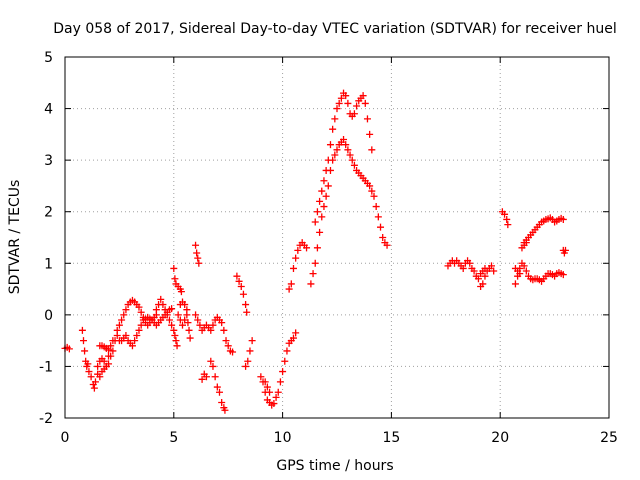 Image resolution: width=640 pixels, height=480 pixels. Describe the element at coordinates (46, 367) in the screenshot. I see `y-tick-label: -1` at that location.